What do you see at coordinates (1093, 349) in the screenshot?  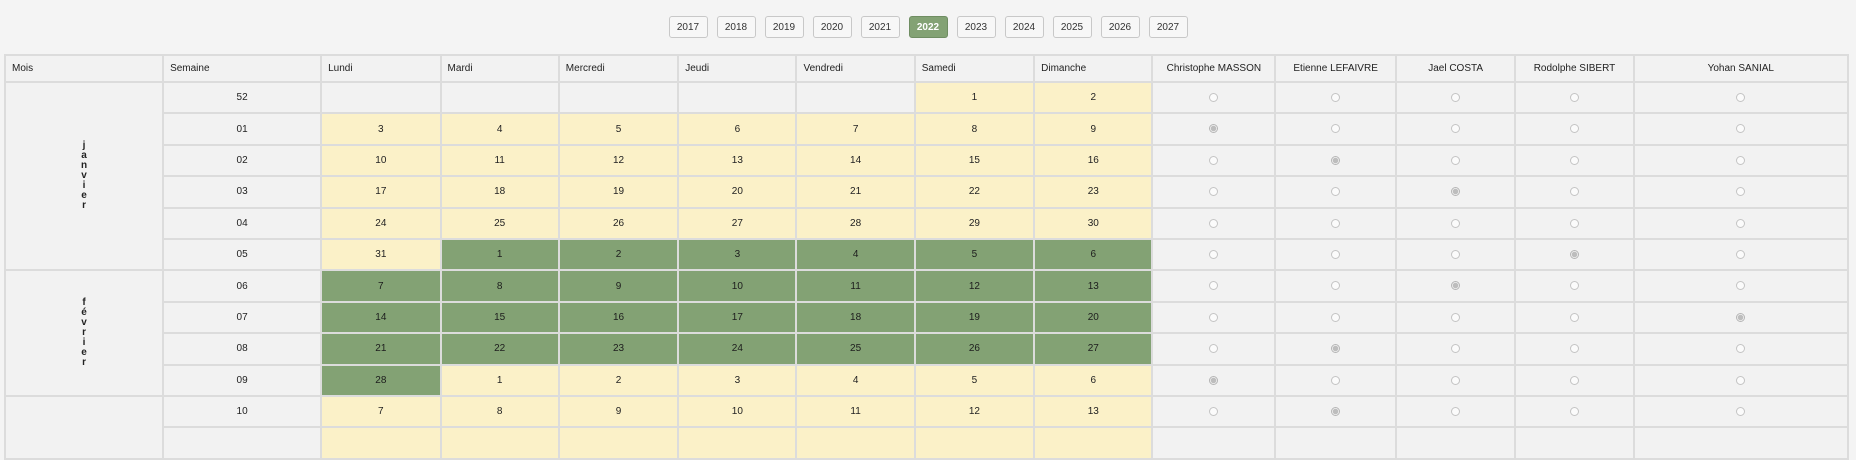 I see `day-cell: 27` at bounding box center [1093, 349].